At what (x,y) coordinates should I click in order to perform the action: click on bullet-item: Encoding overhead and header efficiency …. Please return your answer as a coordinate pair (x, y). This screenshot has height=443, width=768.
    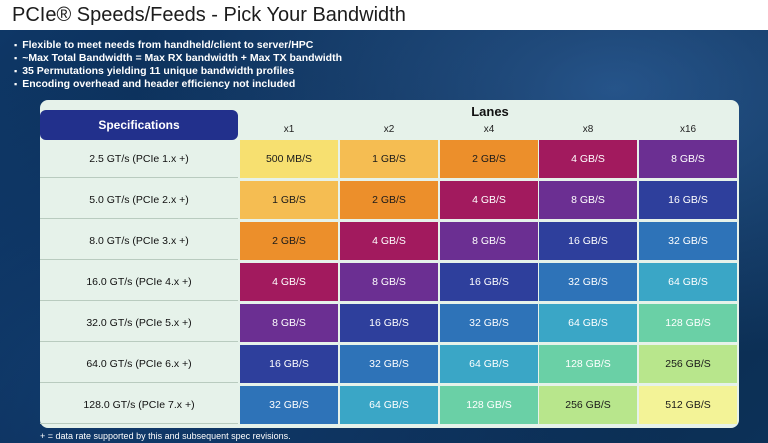
    Looking at the image, I should click on (274, 84).